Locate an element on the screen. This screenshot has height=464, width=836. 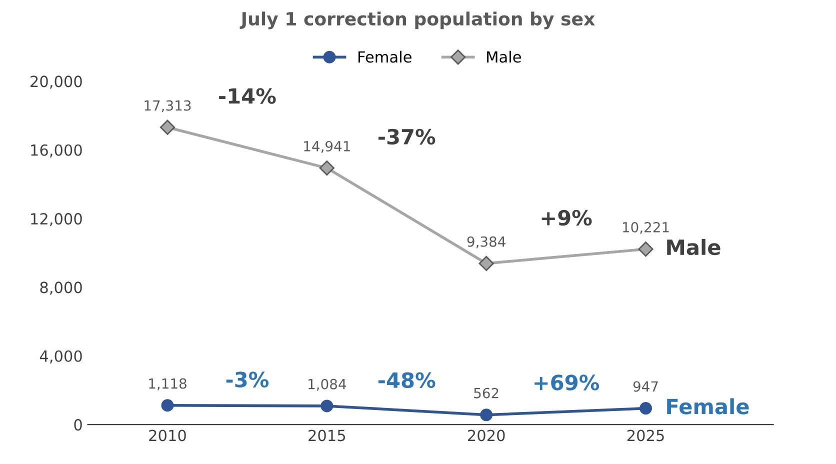
data-label: 14,941 is located at coordinates (327, 146).